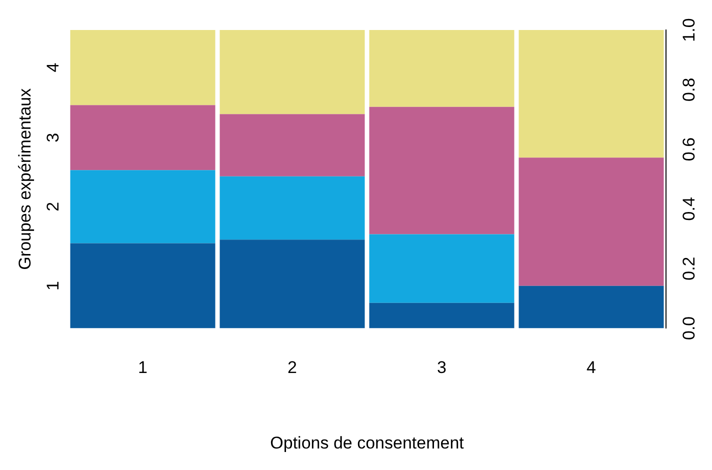 The width and height of the screenshot is (712, 470). Describe the element at coordinates (53, 285) in the screenshot. I see `text: 1` at that location.